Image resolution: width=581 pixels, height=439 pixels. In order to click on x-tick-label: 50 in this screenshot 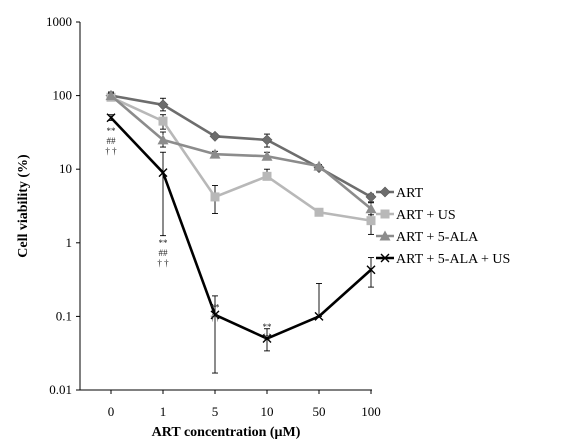, I will do `click(319, 411)`.